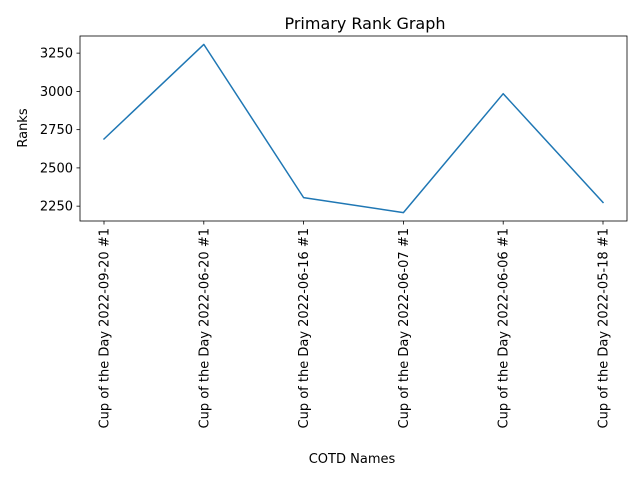  What do you see at coordinates (204, 328) in the screenshot?
I see `x-tick-label: Cup of the Day 2022-06-20 #1` at bounding box center [204, 328].